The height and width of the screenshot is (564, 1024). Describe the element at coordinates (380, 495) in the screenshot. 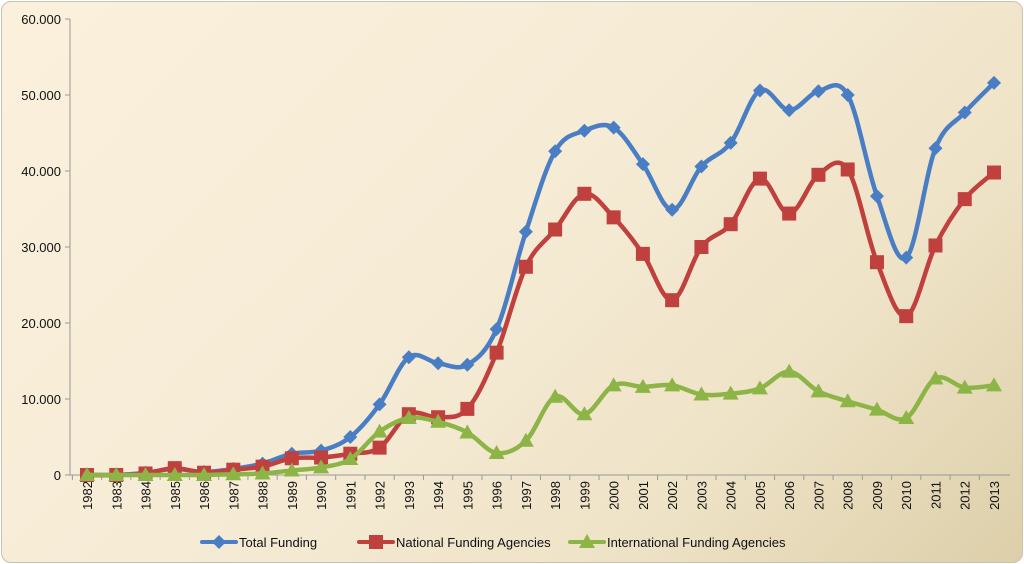

I see `x-tick-label: 1992` at that location.